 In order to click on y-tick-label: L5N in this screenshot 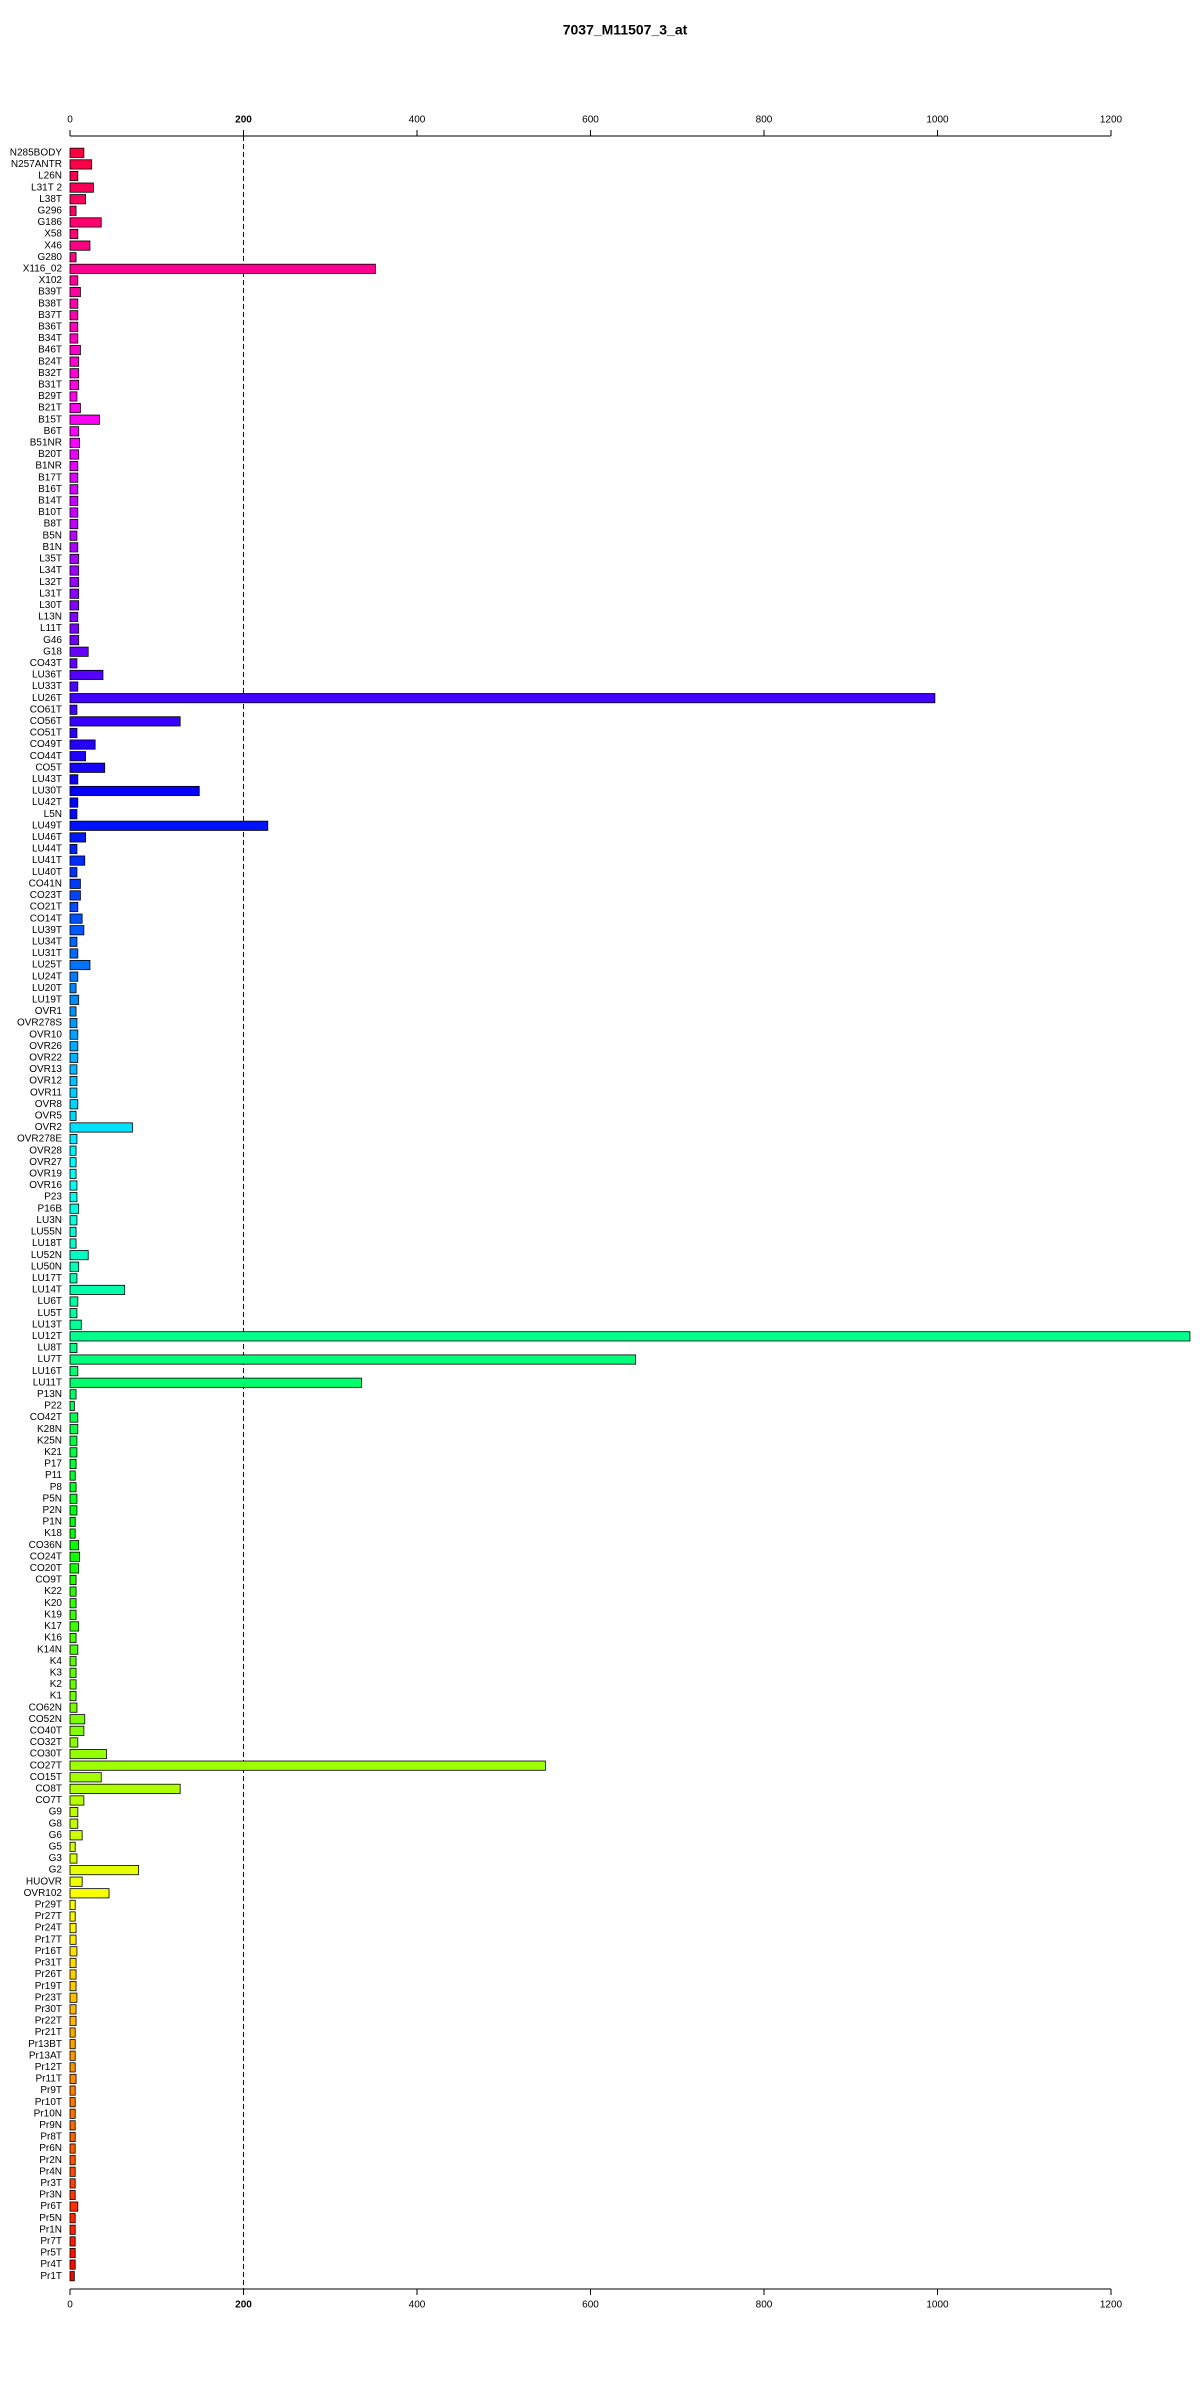, I will do `click(53, 814)`.